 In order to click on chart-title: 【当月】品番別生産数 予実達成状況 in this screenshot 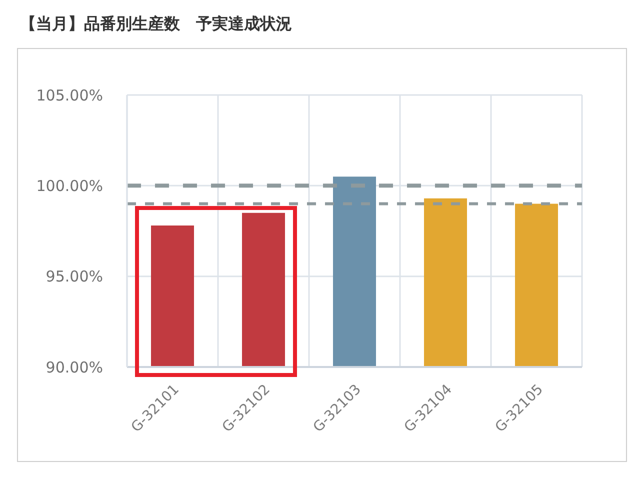, I will do `click(156, 24)`.